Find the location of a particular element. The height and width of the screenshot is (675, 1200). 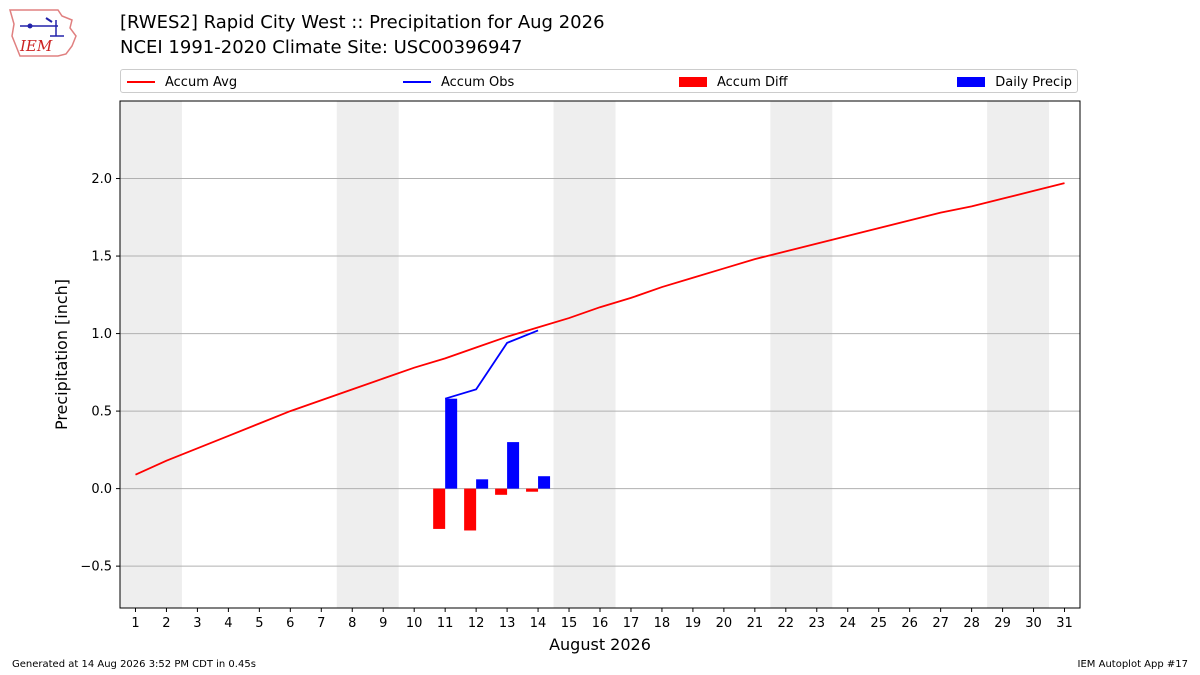

legend-item-daily-precip: Daily Precip is located at coordinates (1014, 82).